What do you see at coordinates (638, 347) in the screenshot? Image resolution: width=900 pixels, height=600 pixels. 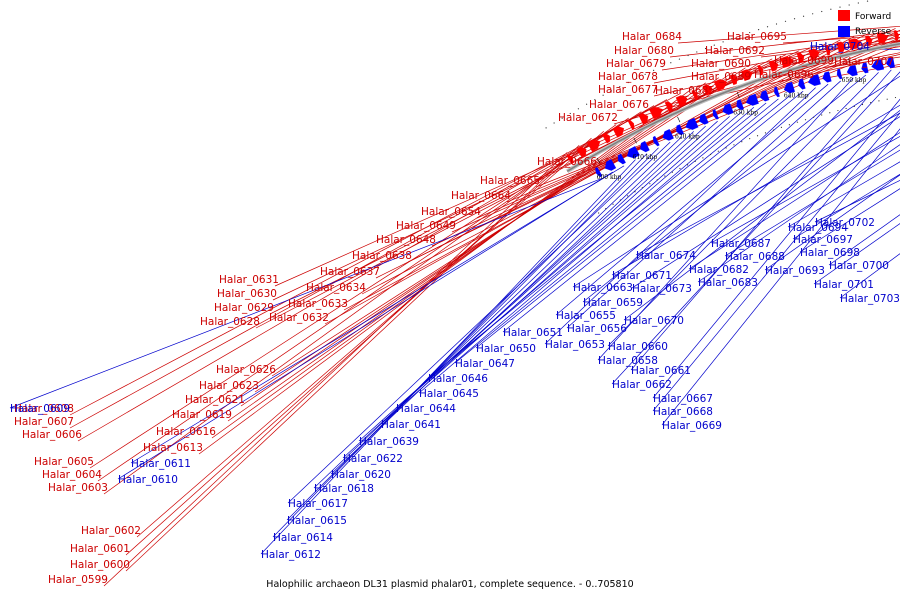 I see `reverse-gene-label: Halar_0660` at bounding box center [638, 347].